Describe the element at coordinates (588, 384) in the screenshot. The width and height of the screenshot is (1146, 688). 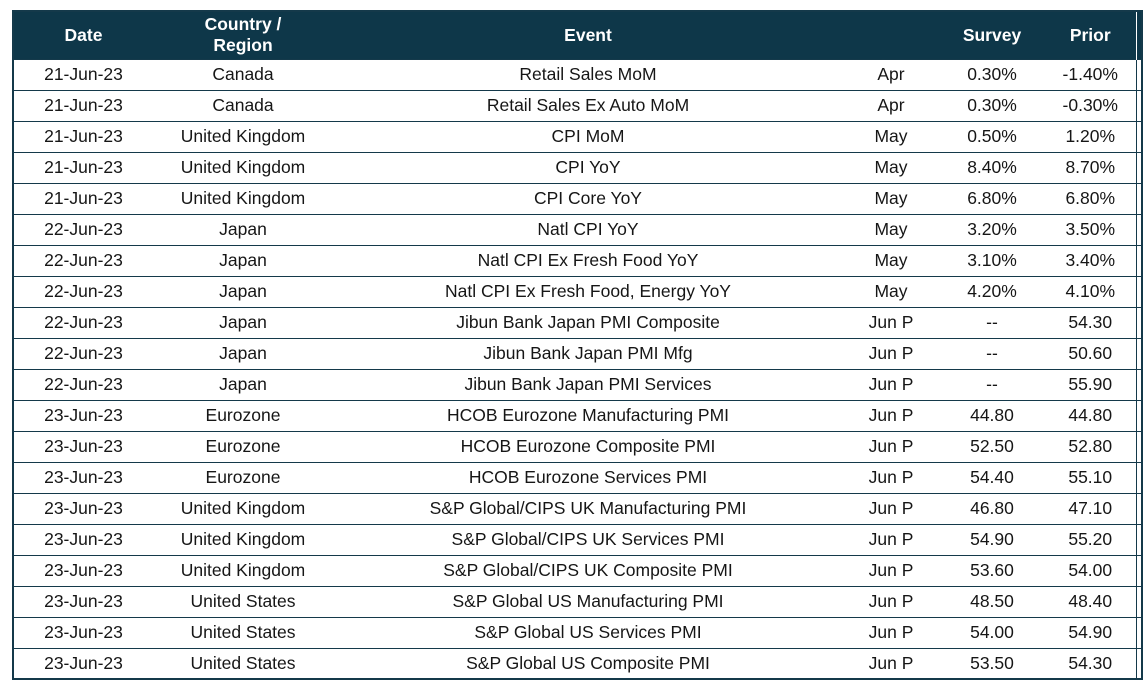
I see `cell-event: Jibun Bank Japan PMI Services` at that location.